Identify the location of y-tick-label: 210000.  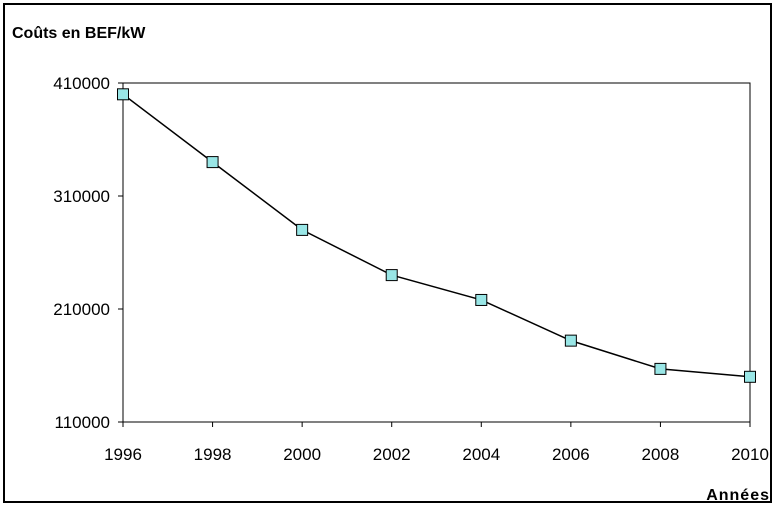
(81, 309).